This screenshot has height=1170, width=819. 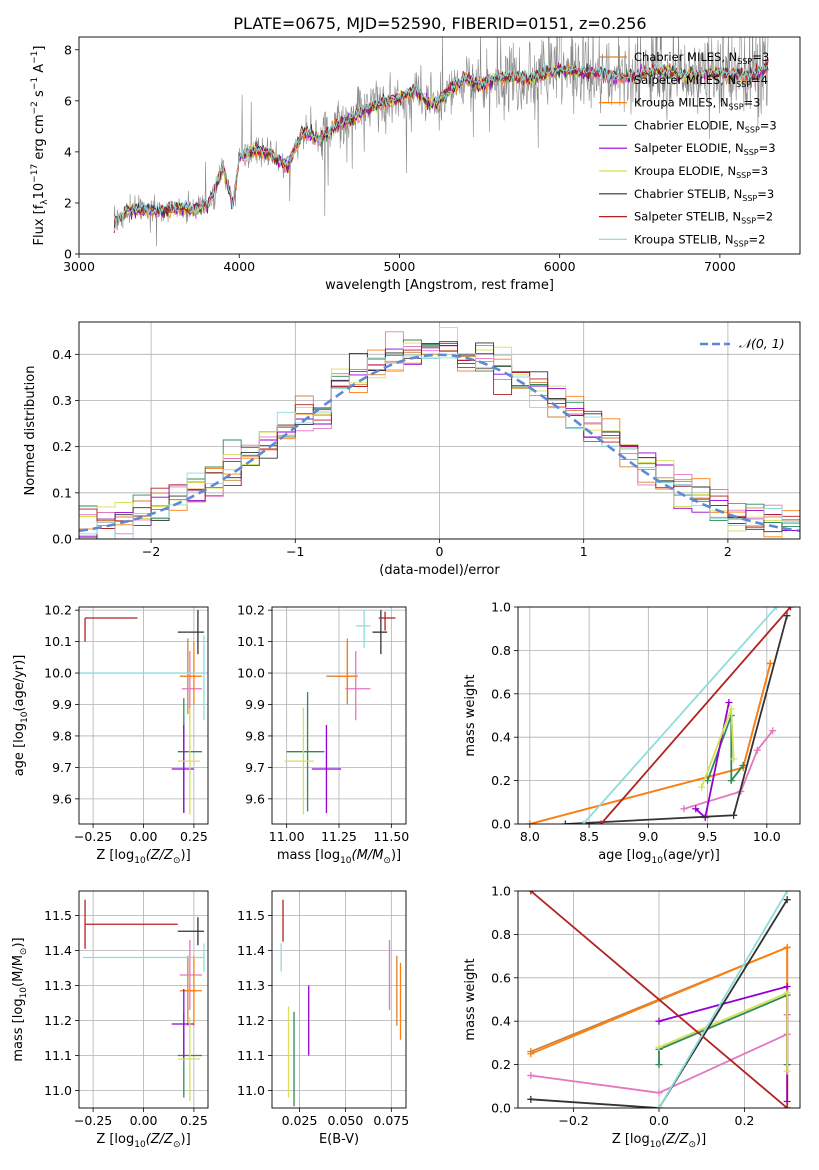 What do you see at coordinates (68, 202) in the screenshot?
I see `y-tick-label: 2` at bounding box center [68, 202].